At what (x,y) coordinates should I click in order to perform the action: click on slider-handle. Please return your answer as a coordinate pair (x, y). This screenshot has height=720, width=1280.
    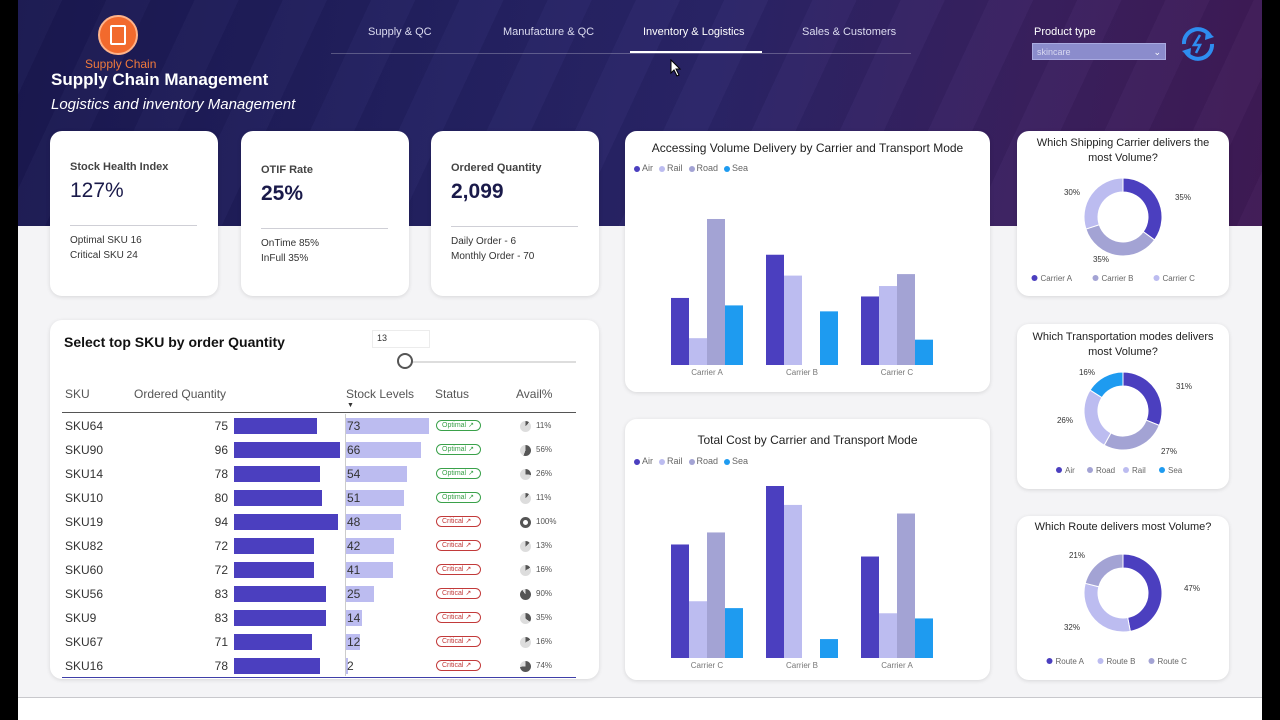
    Looking at the image, I should click on (405, 361).